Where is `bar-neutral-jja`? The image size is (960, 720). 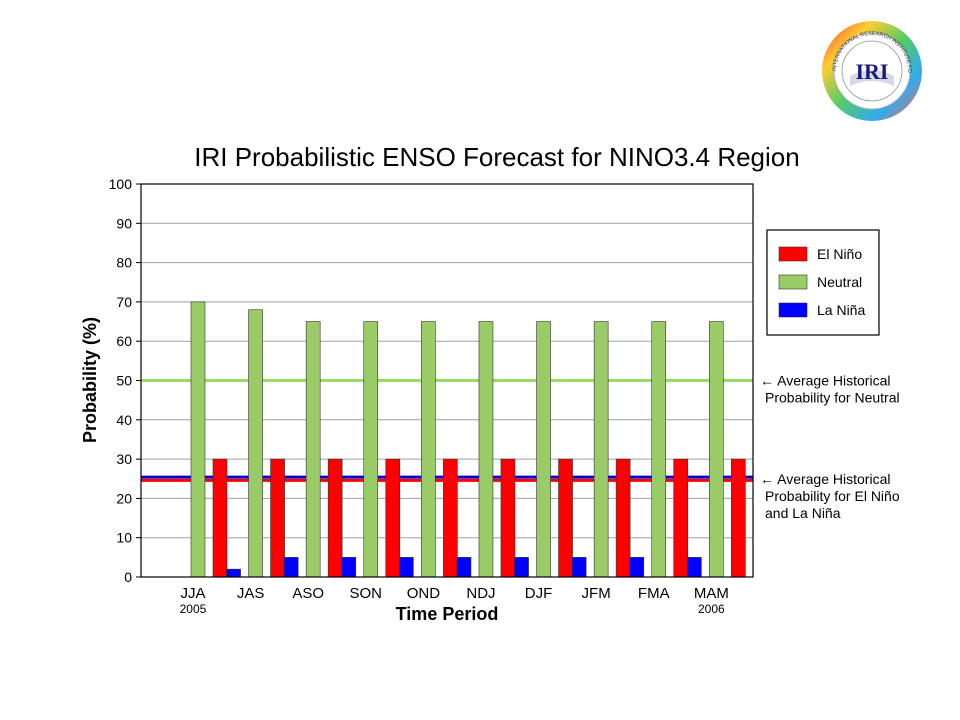
bar-neutral-jja is located at coordinates (198, 439).